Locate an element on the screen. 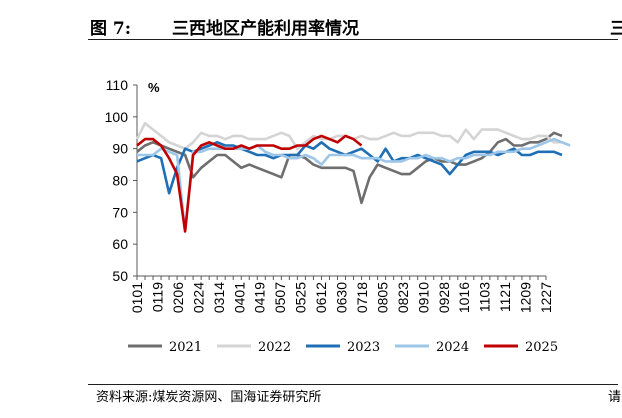 This screenshot has width=622, height=418. source-note: 资料来源:煤炭资源网、国海证券研究所 is located at coordinates (209, 397).